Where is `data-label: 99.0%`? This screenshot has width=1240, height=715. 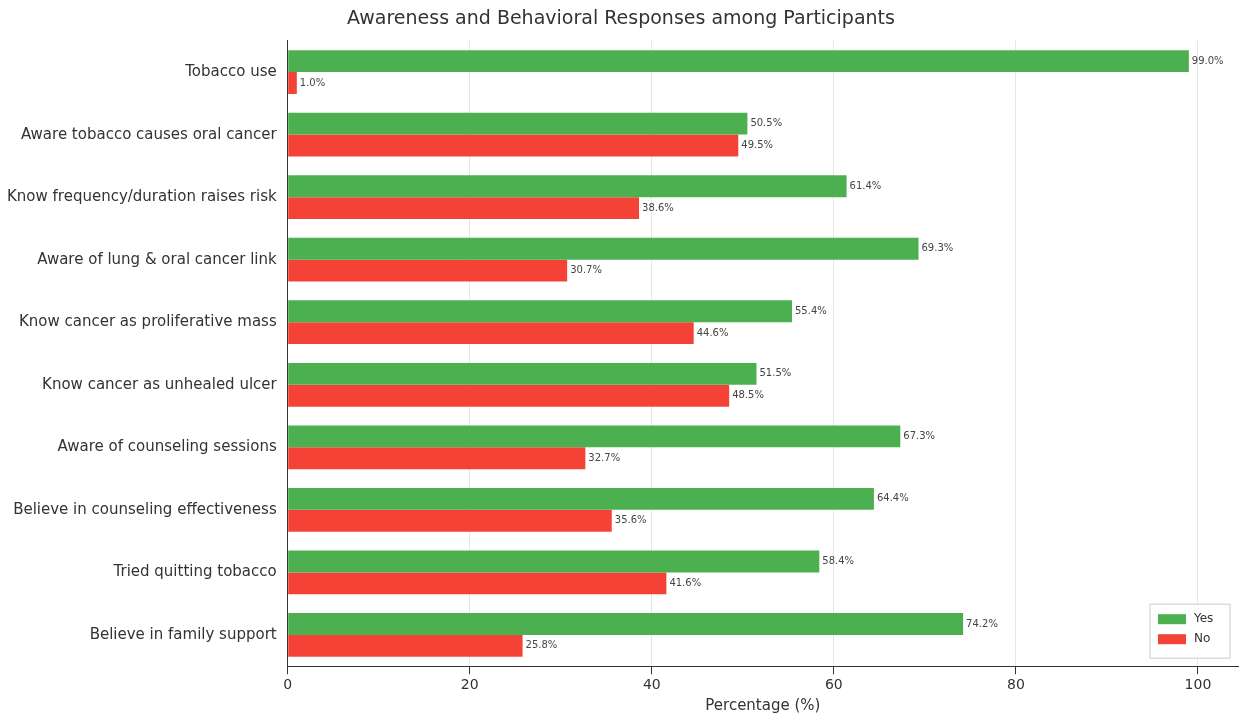 data-label: 99.0% is located at coordinates (1207, 60).